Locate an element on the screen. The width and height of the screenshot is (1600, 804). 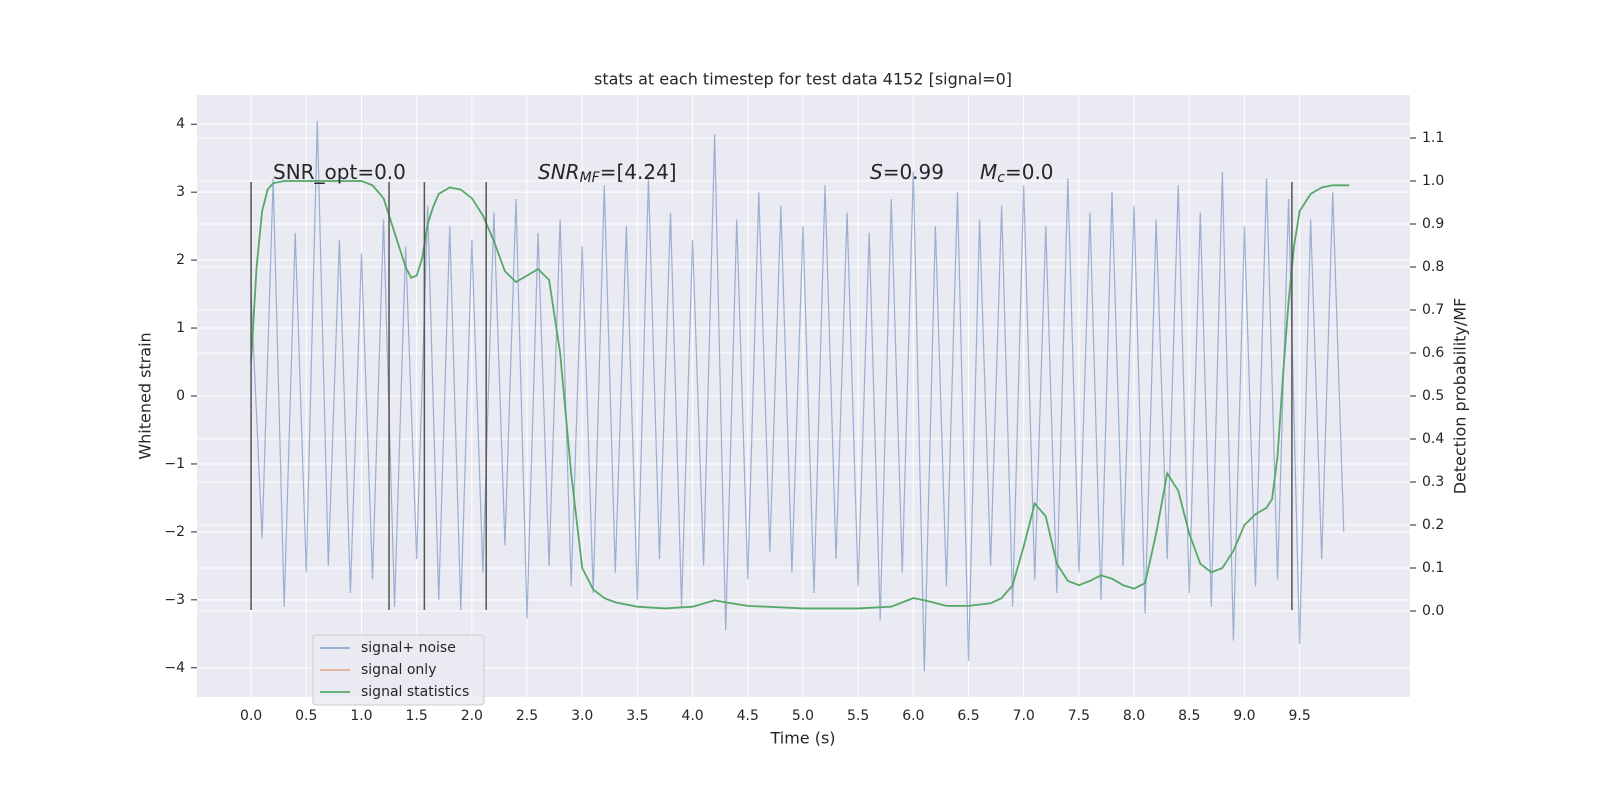
y2-tick-label: 0.4 is located at coordinates (1433, 439).